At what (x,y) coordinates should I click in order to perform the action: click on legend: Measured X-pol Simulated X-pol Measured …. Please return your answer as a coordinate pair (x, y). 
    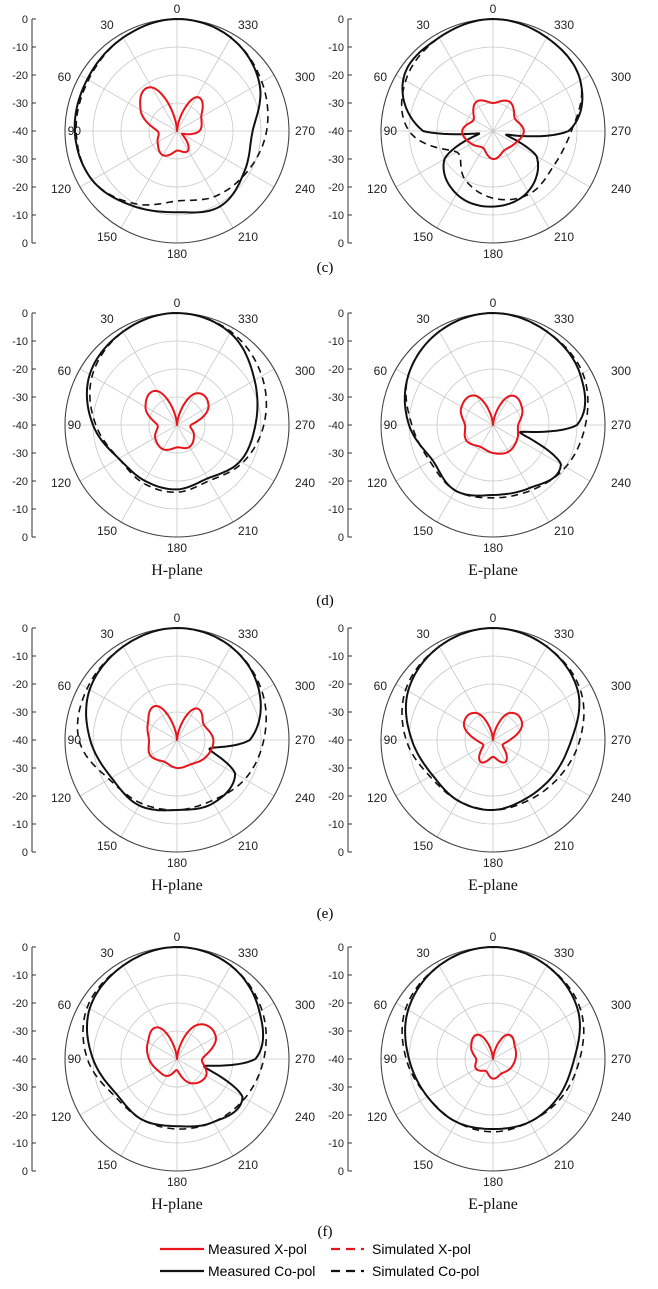
    Looking at the image, I should click on (319, 1260).